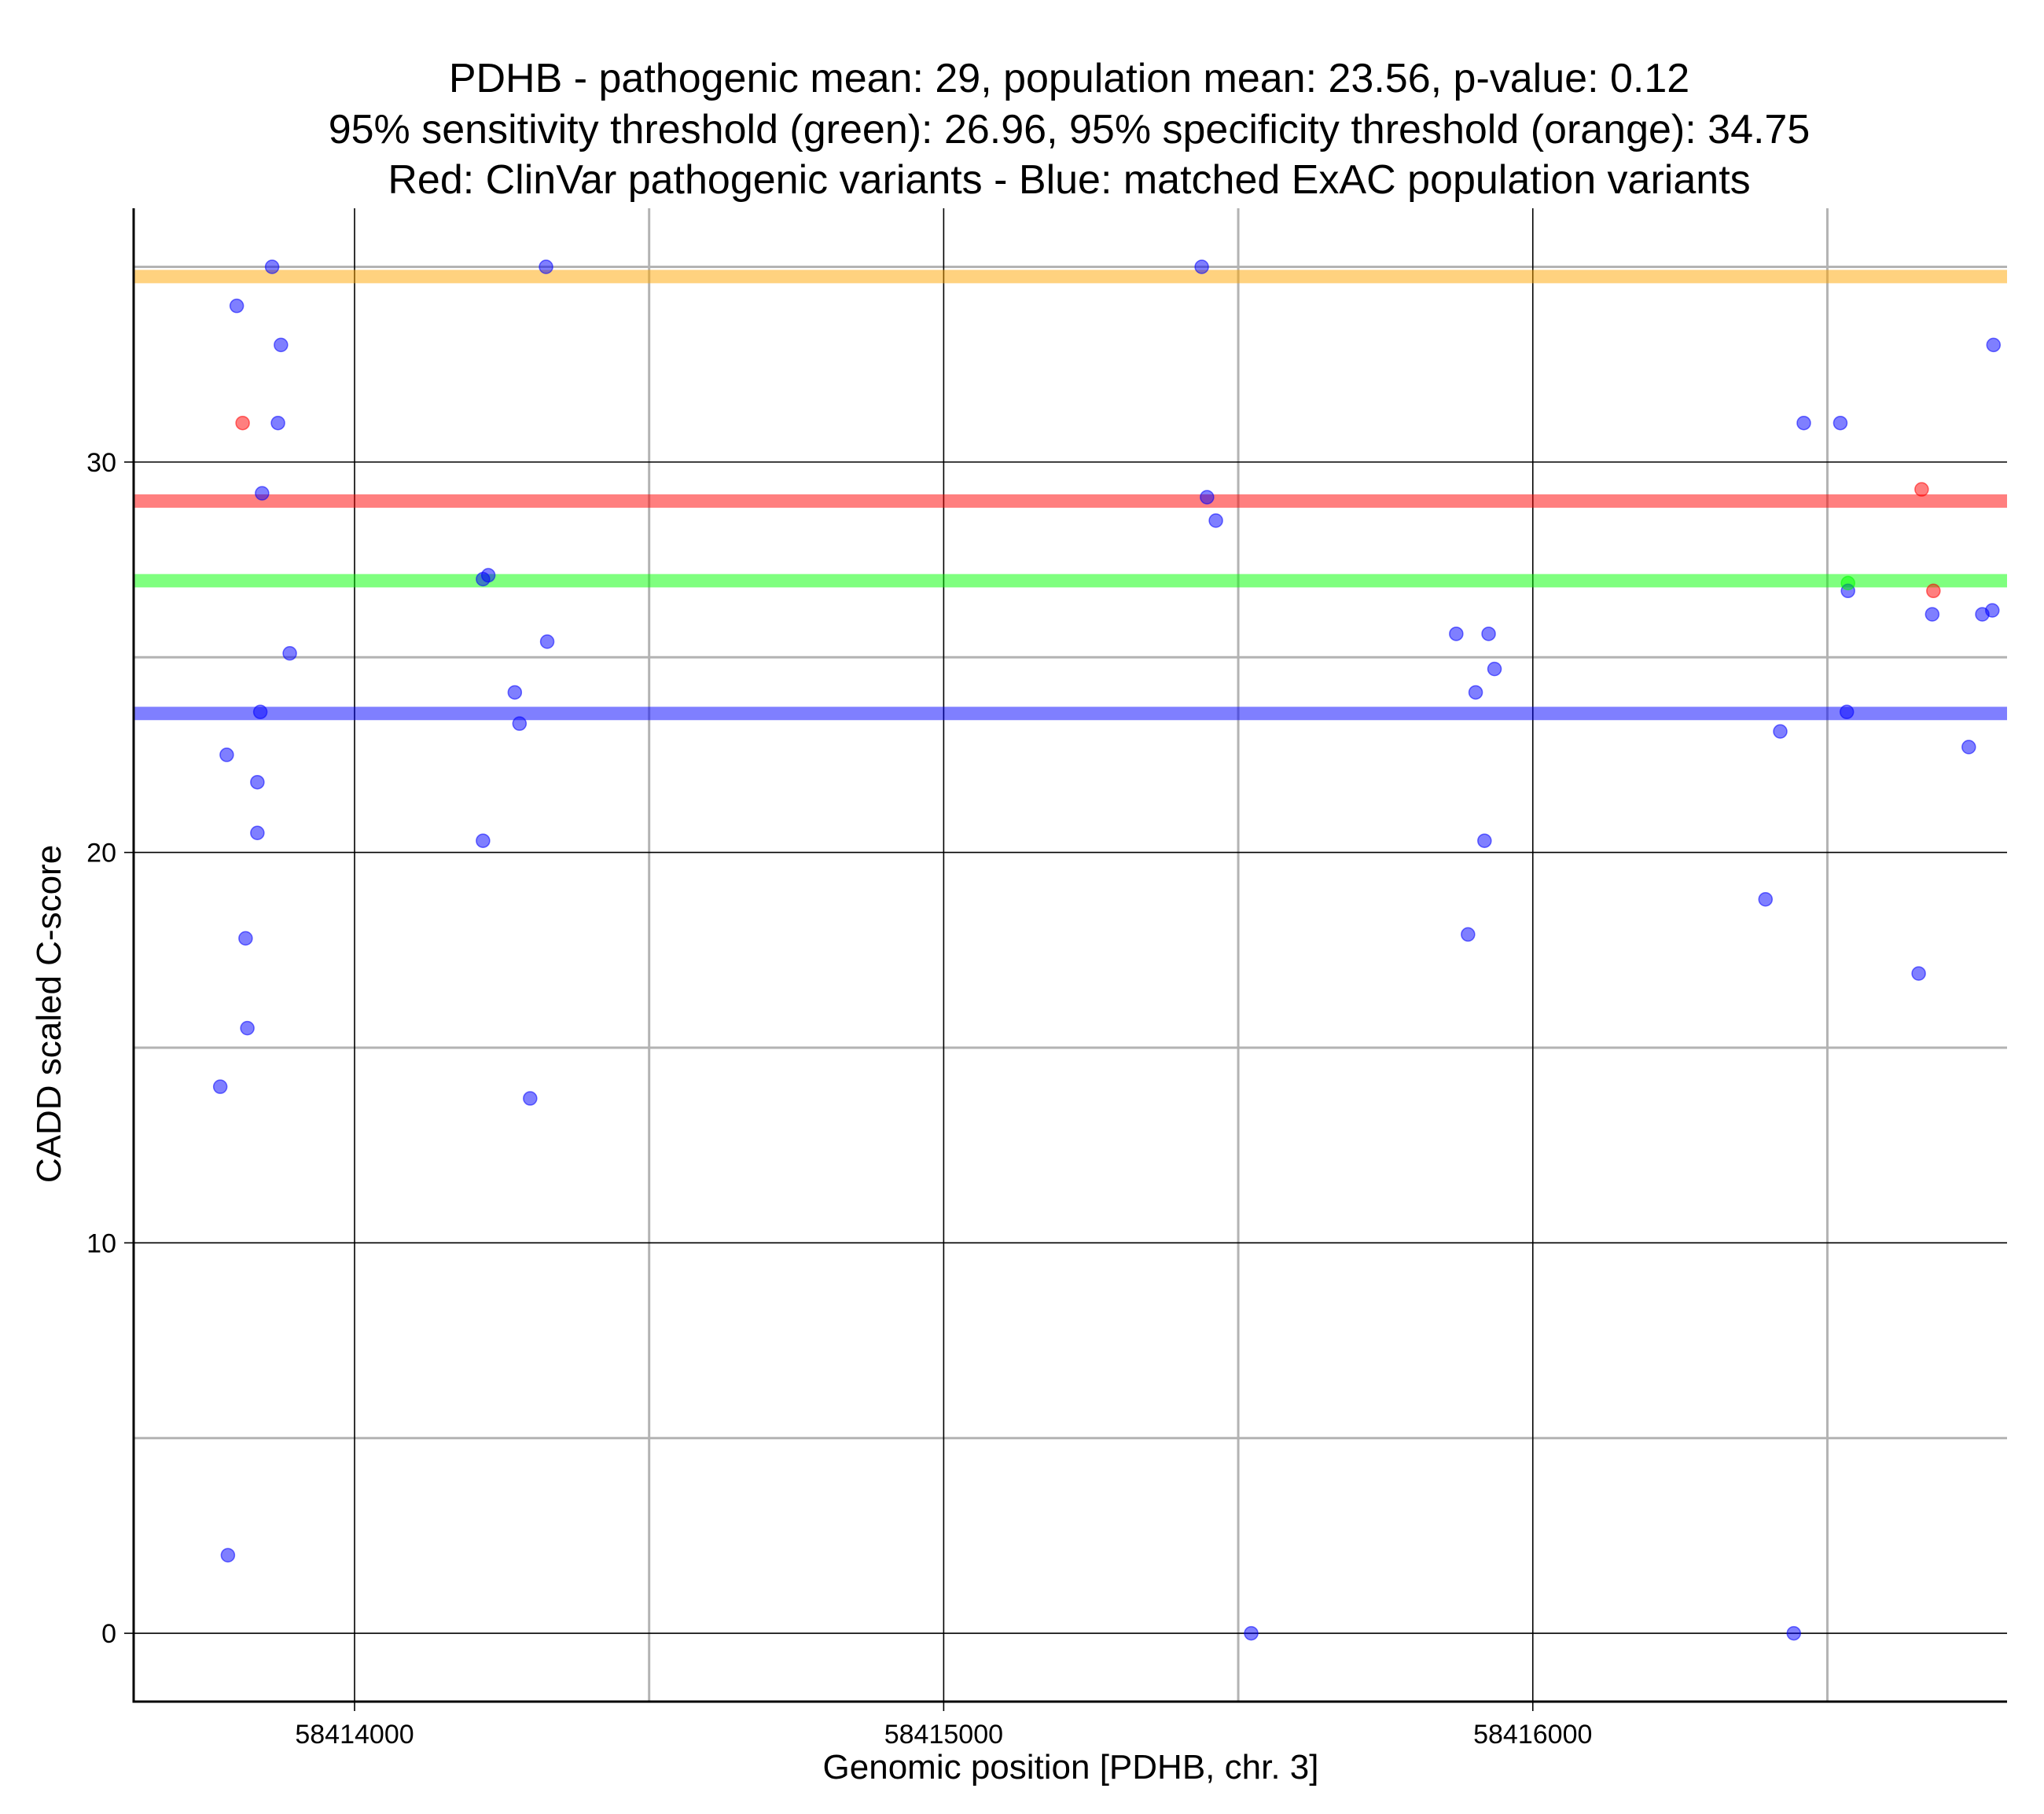 The width and height of the screenshot is (2044, 1814). I want to click on y-tick-labels: 0 10 20 30, so click(101, 1048).